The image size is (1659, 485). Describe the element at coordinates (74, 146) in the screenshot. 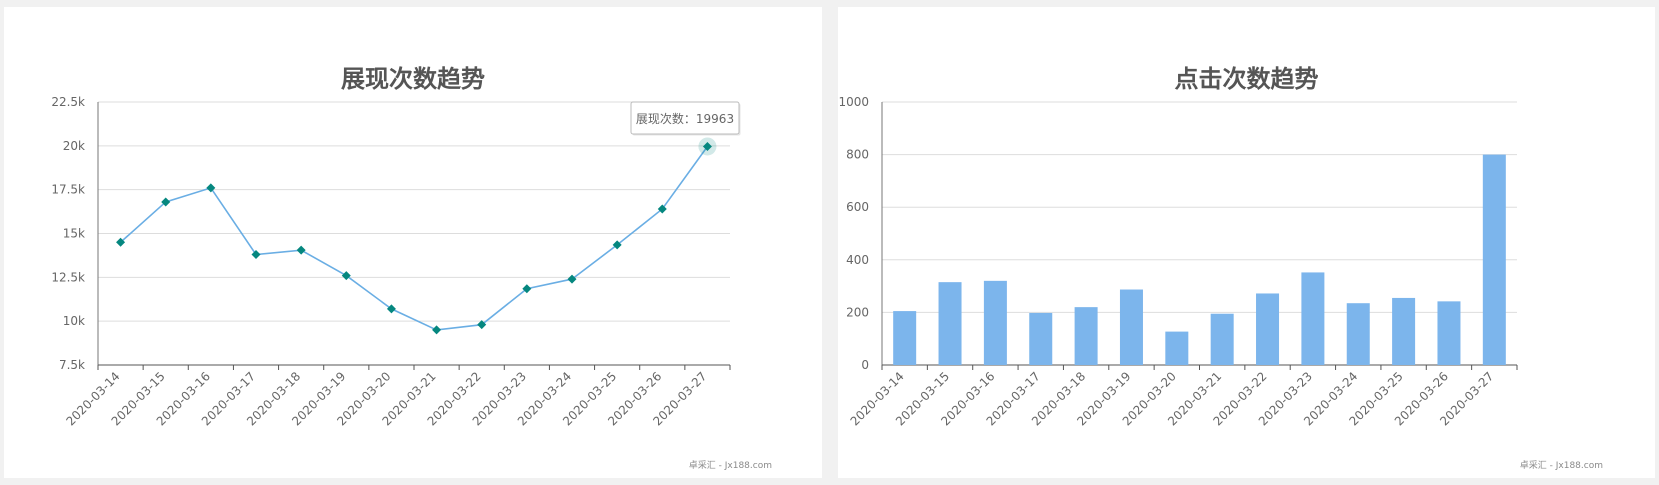

I see `y-tick-label: 20k` at that location.